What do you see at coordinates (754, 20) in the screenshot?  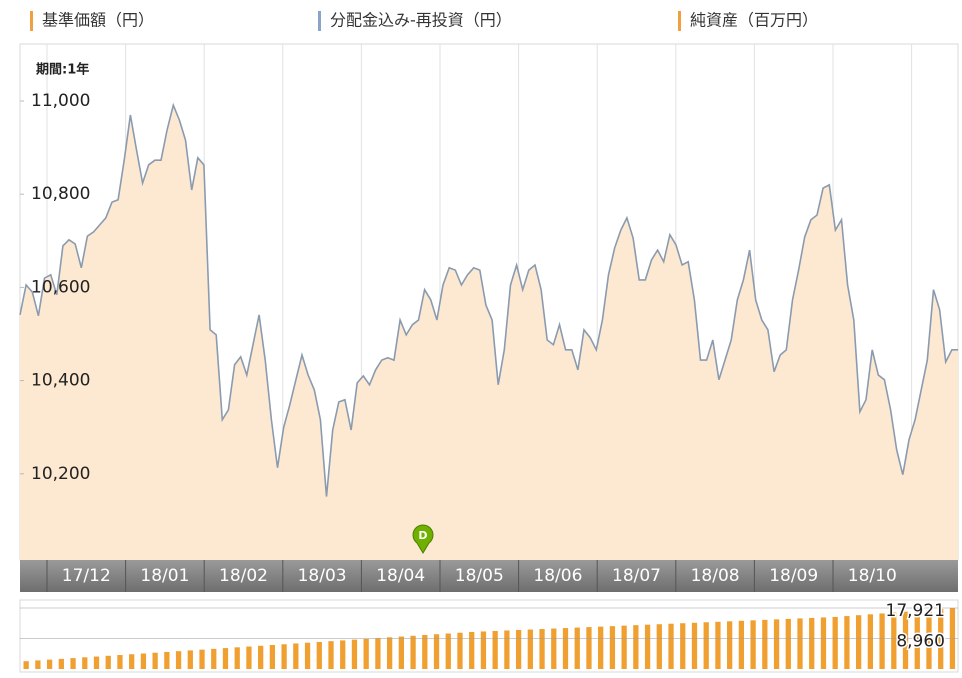 I see `legend-label: 純資産（百万円）` at bounding box center [754, 20].